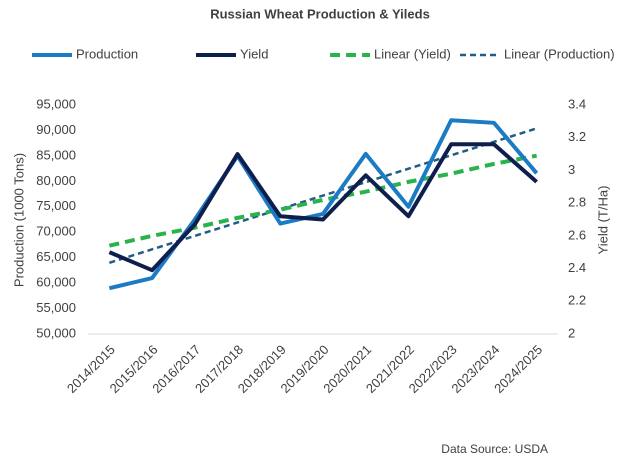 This screenshot has width=641, height=466. Describe the element at coordinates (577, 202) in the screenshot. I see `y2-tick-label: 2.8` at that location.